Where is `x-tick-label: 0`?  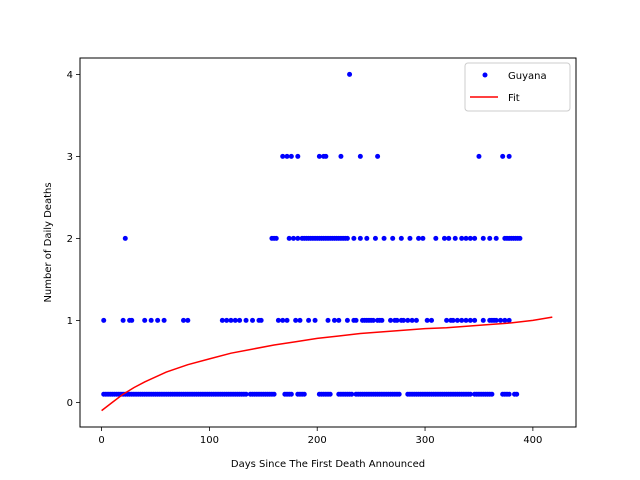
x-tick-label: 0 is located at coordinates (101, 440).